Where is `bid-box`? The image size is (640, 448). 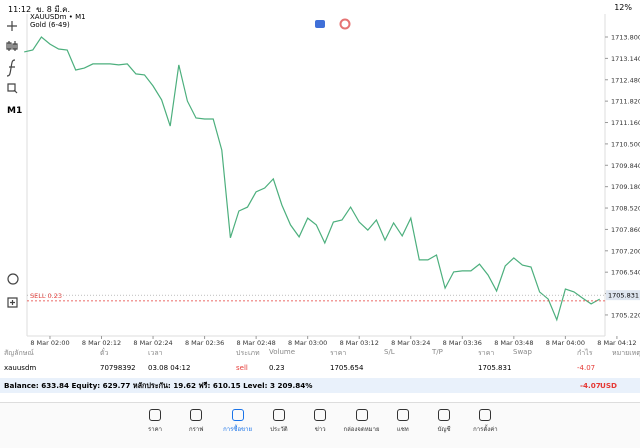
bid-box is located at coordinates (623, 295).